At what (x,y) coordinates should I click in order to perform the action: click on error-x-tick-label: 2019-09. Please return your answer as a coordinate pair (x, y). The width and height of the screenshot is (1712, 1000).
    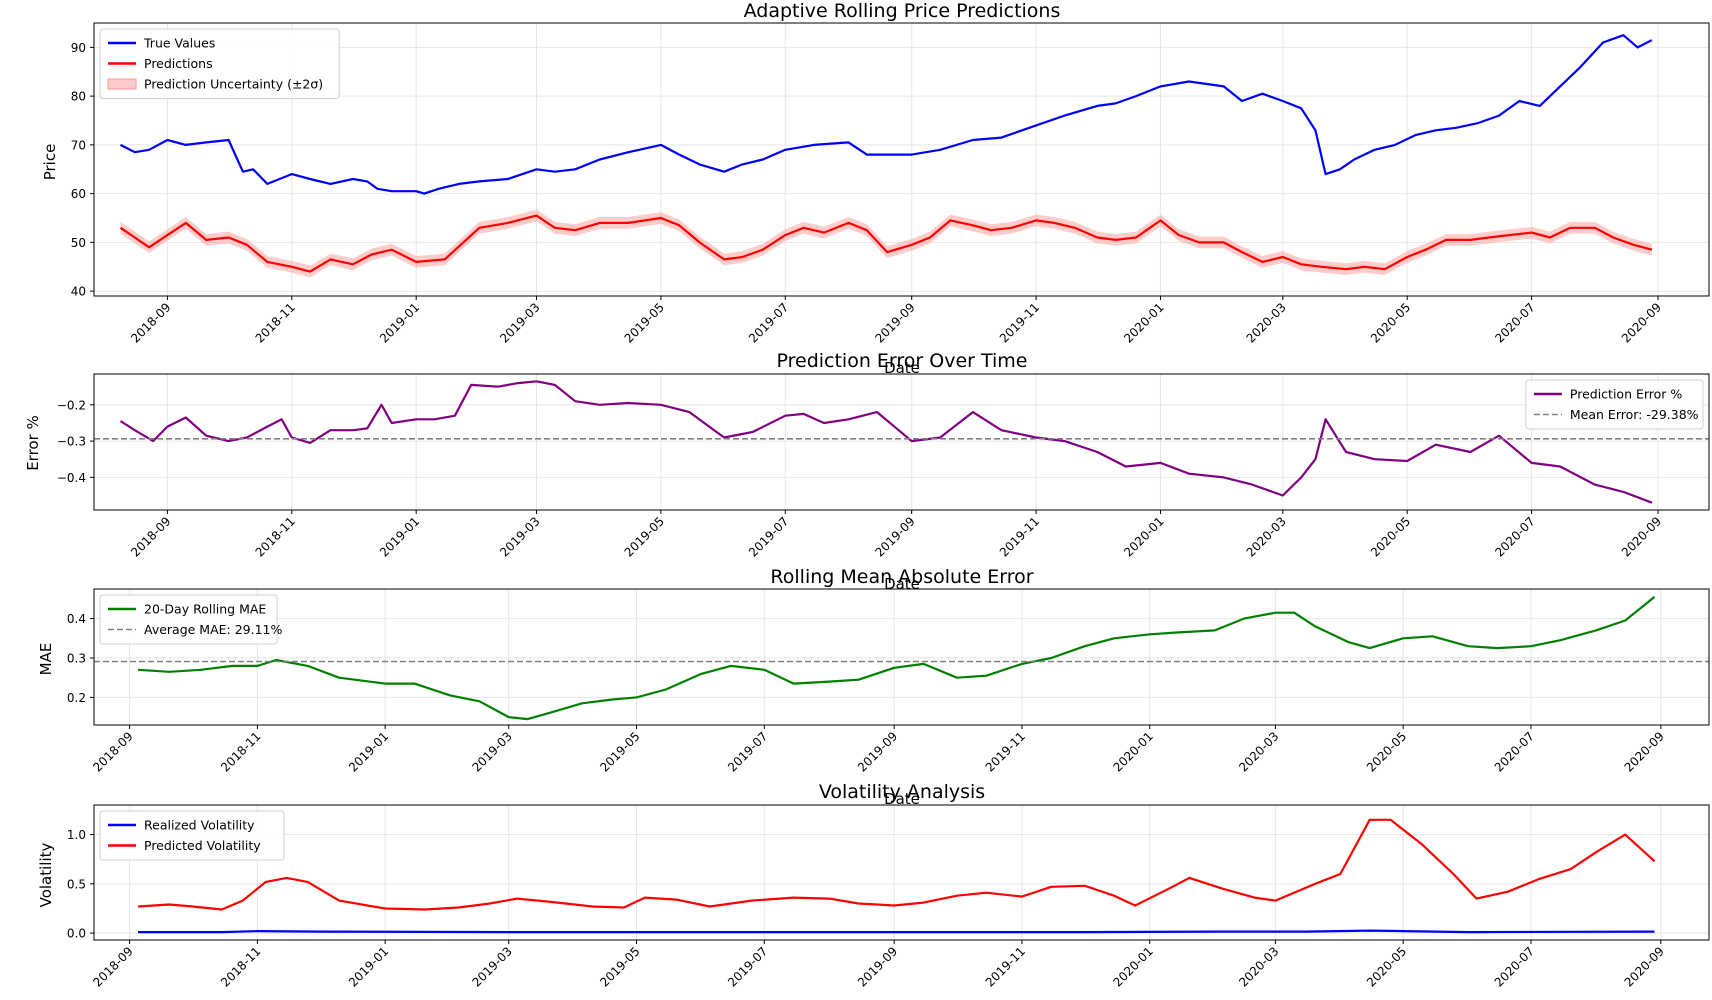
    Looking at the image, I should click on (894, 536).